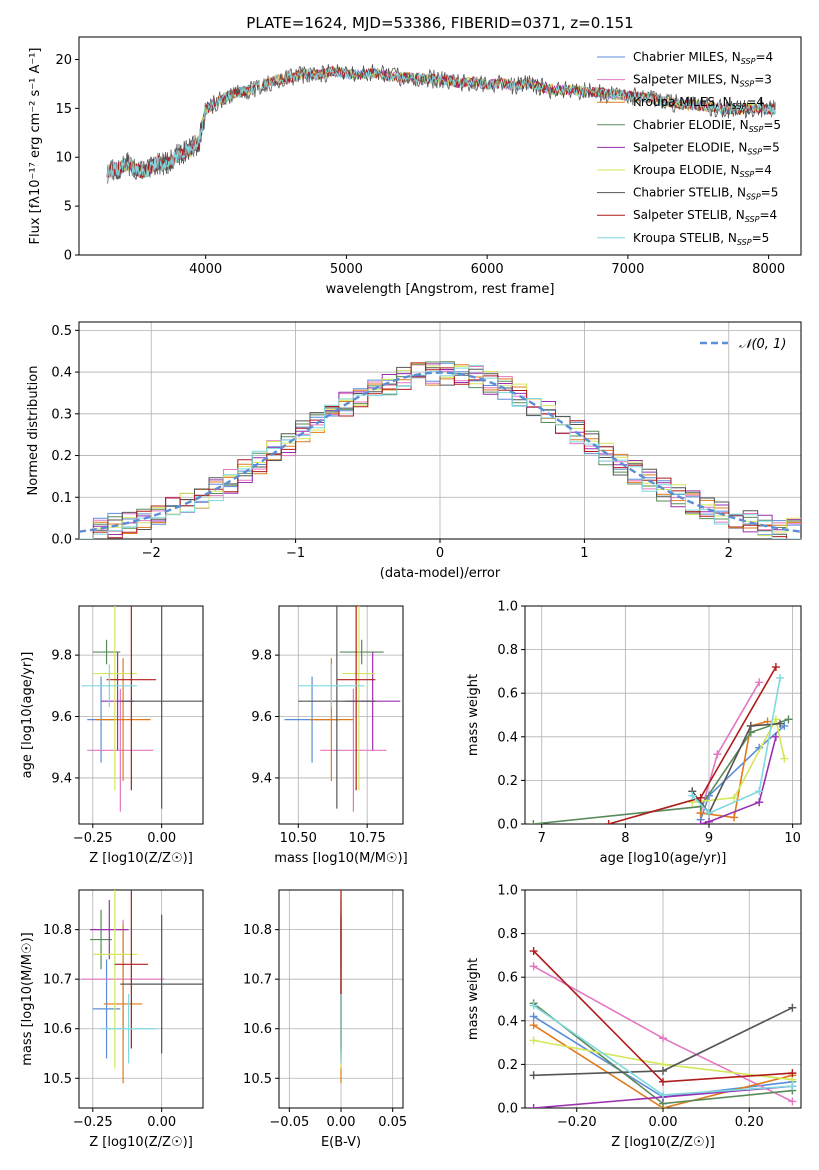 The image size is (819, 1170). I want to click on y-tick-label: 5, so click(68, 207).